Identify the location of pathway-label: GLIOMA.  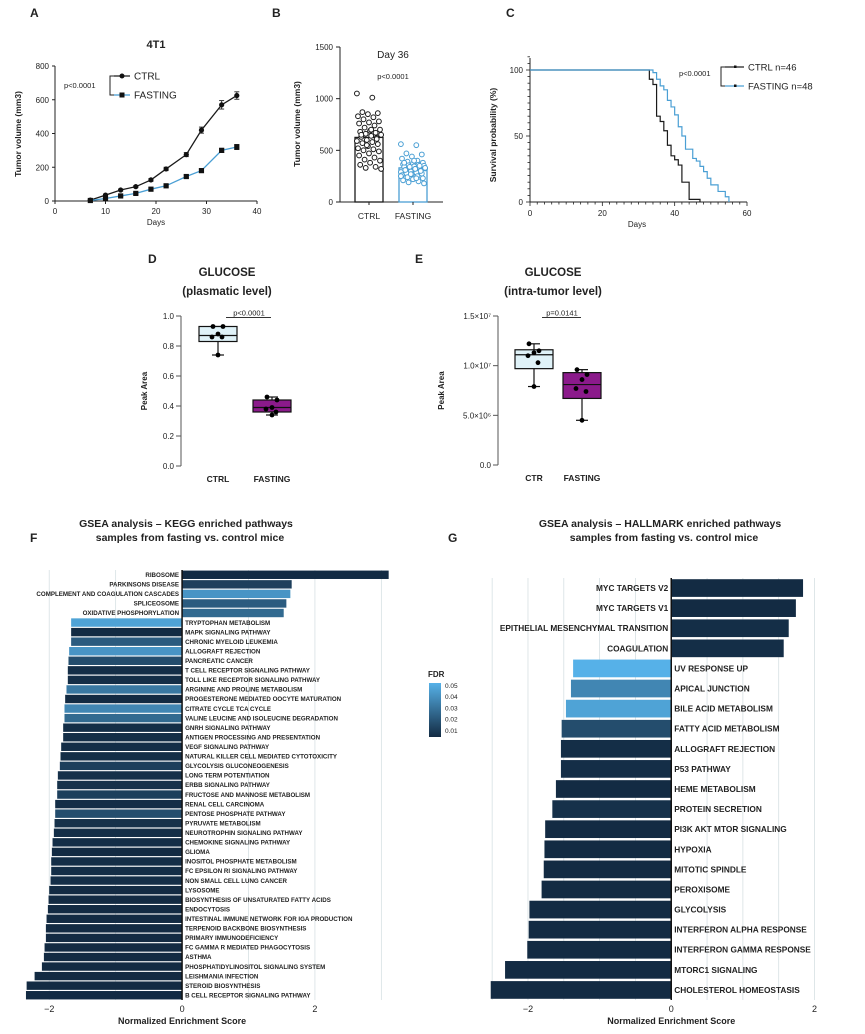
(197, 852).